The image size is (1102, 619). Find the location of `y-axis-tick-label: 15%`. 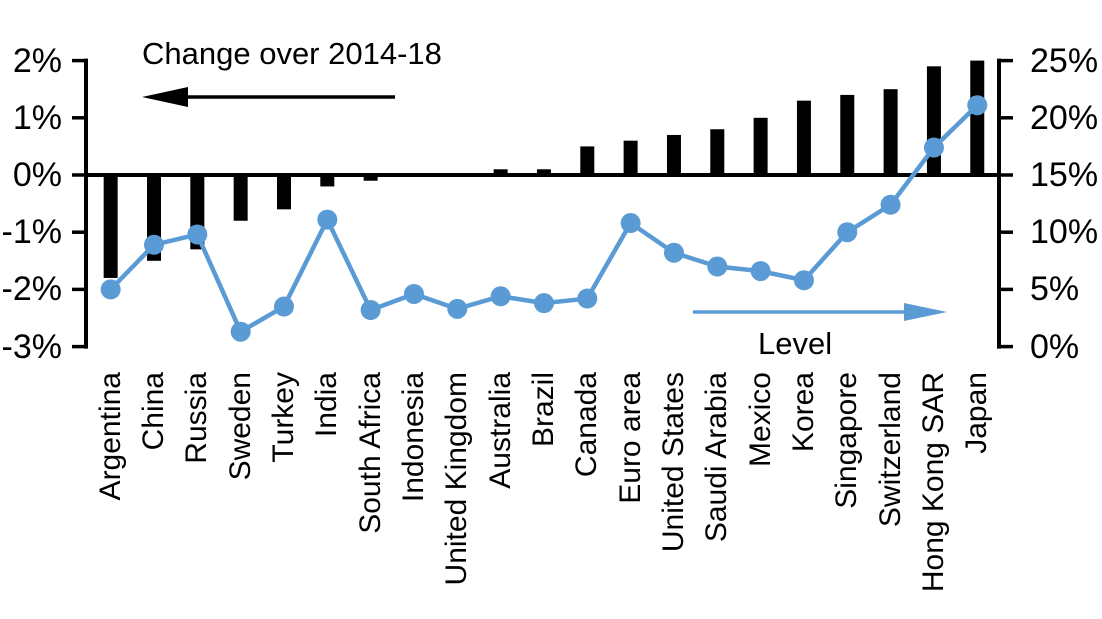

y-axis-tick-label: 15% is located at coordinates (1064, 175).